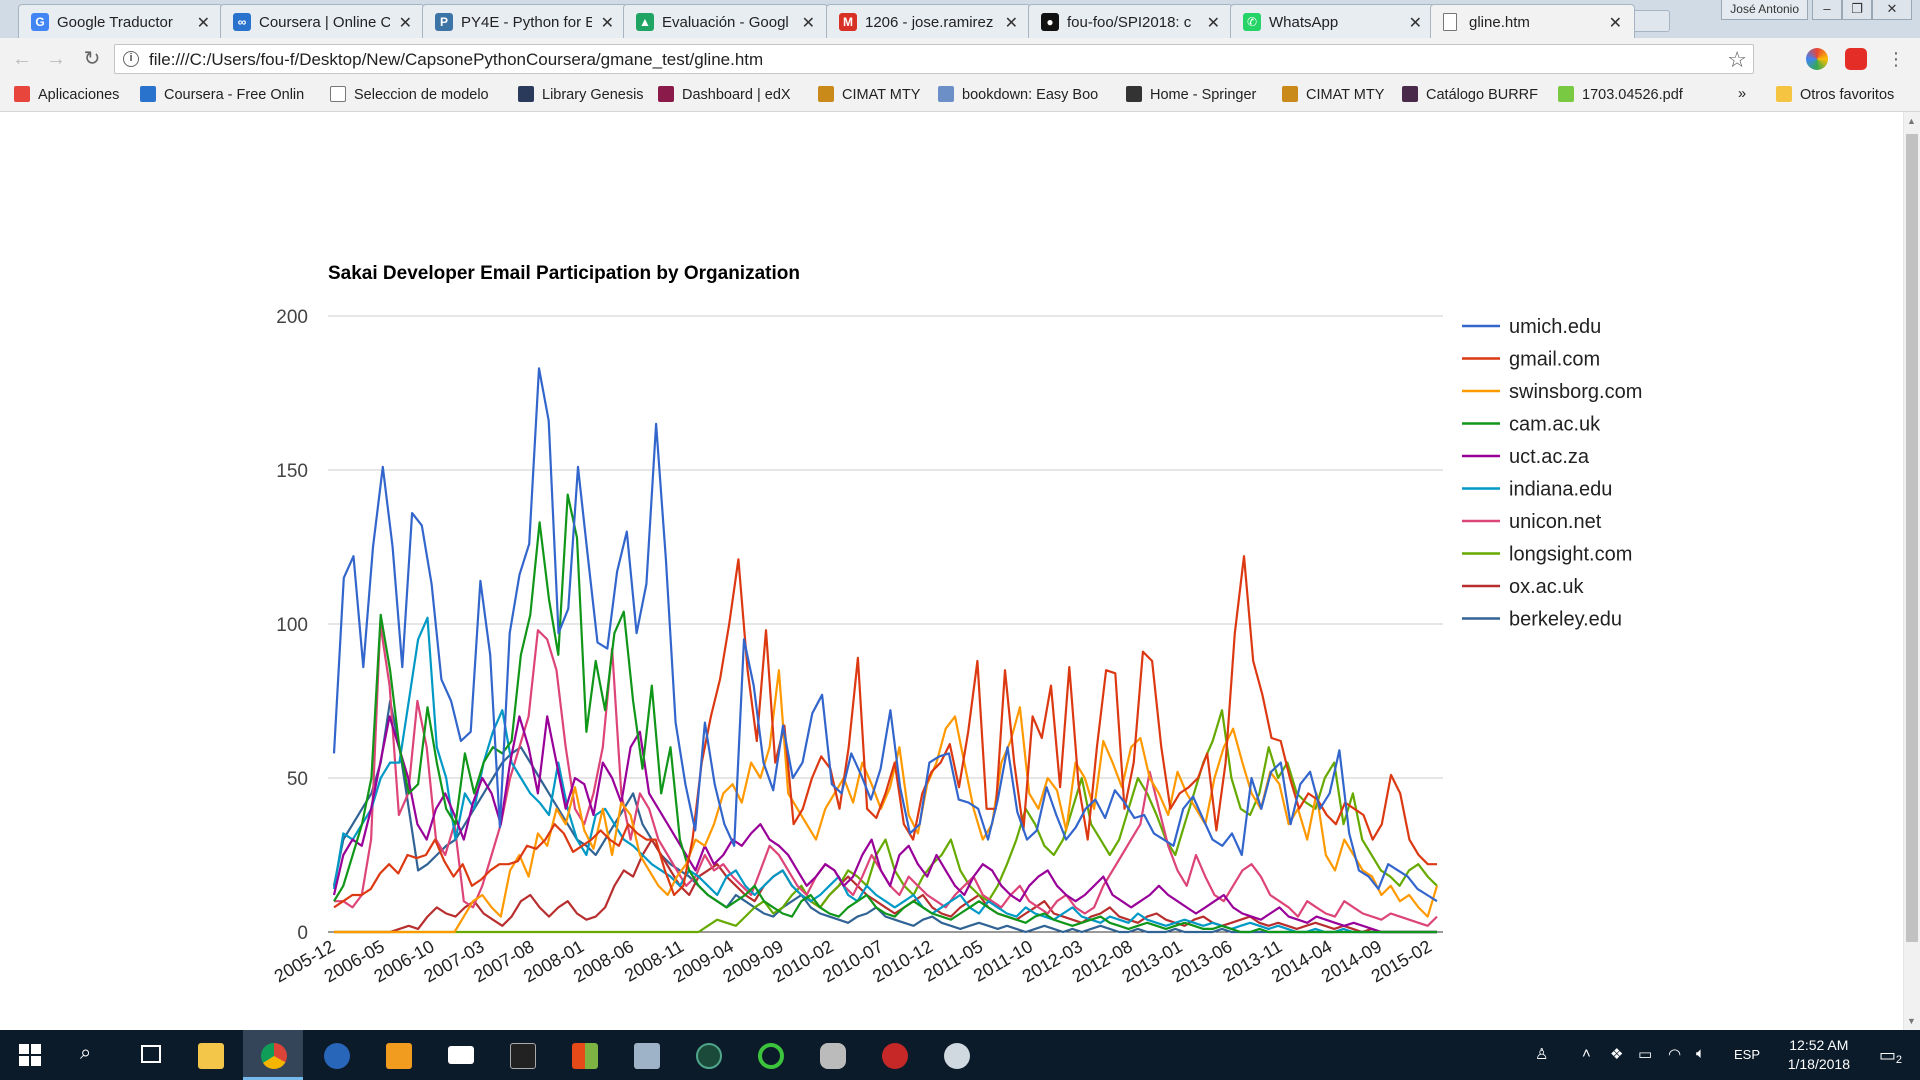 The image size is (1920, 1080). I want to click on legend-label: uct.ac.za, so click(1549, 457).